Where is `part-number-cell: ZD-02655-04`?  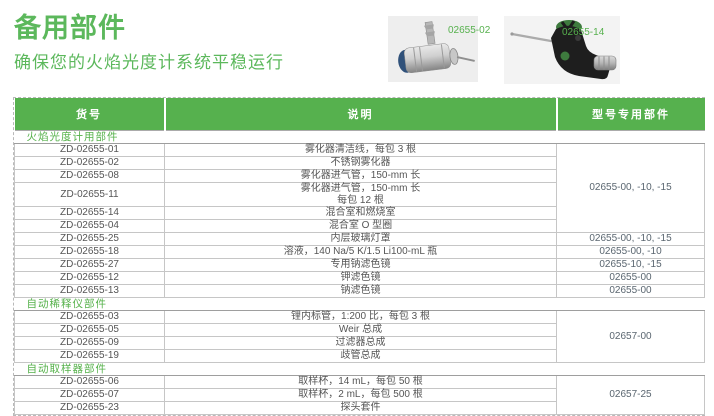
part-number-cell: ZD-02655-04 is located at coordinates (89, 226).